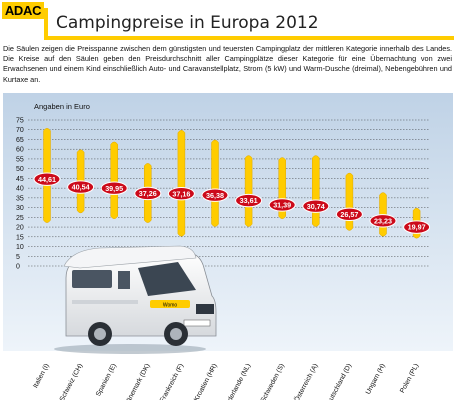  I want to click on x-tick-label: Schweiz (CH), so click(72, 381).